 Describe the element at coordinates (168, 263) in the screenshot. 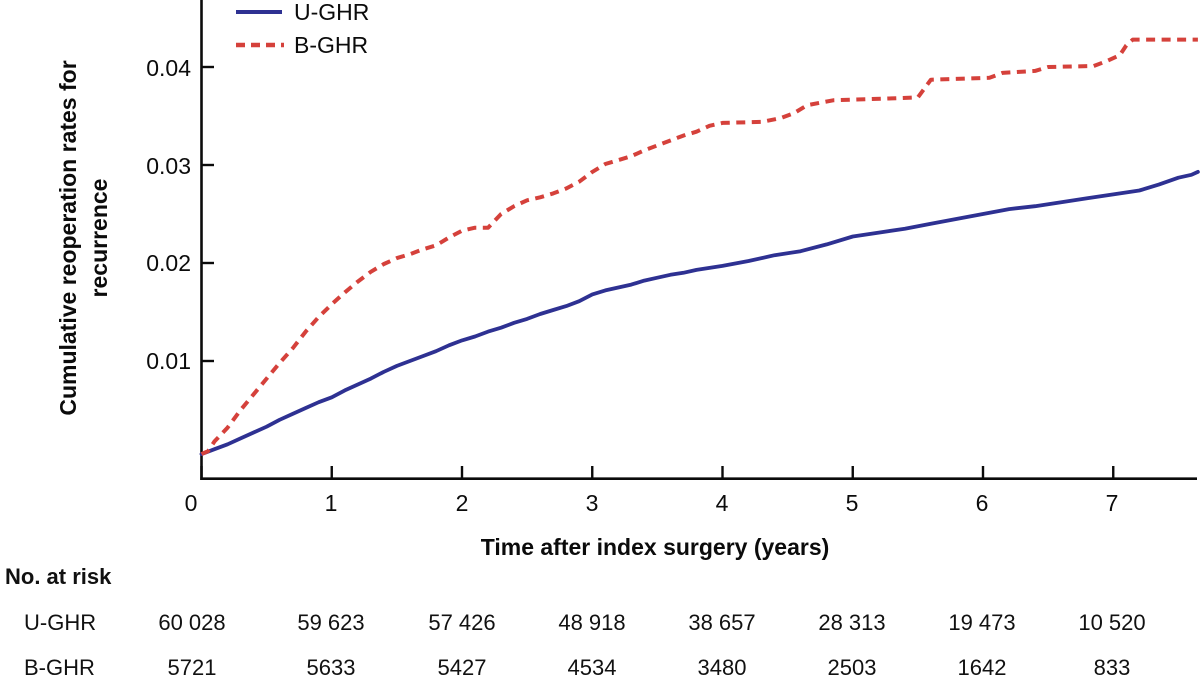

I see `y-tick-0.02: 0.02` at that location.